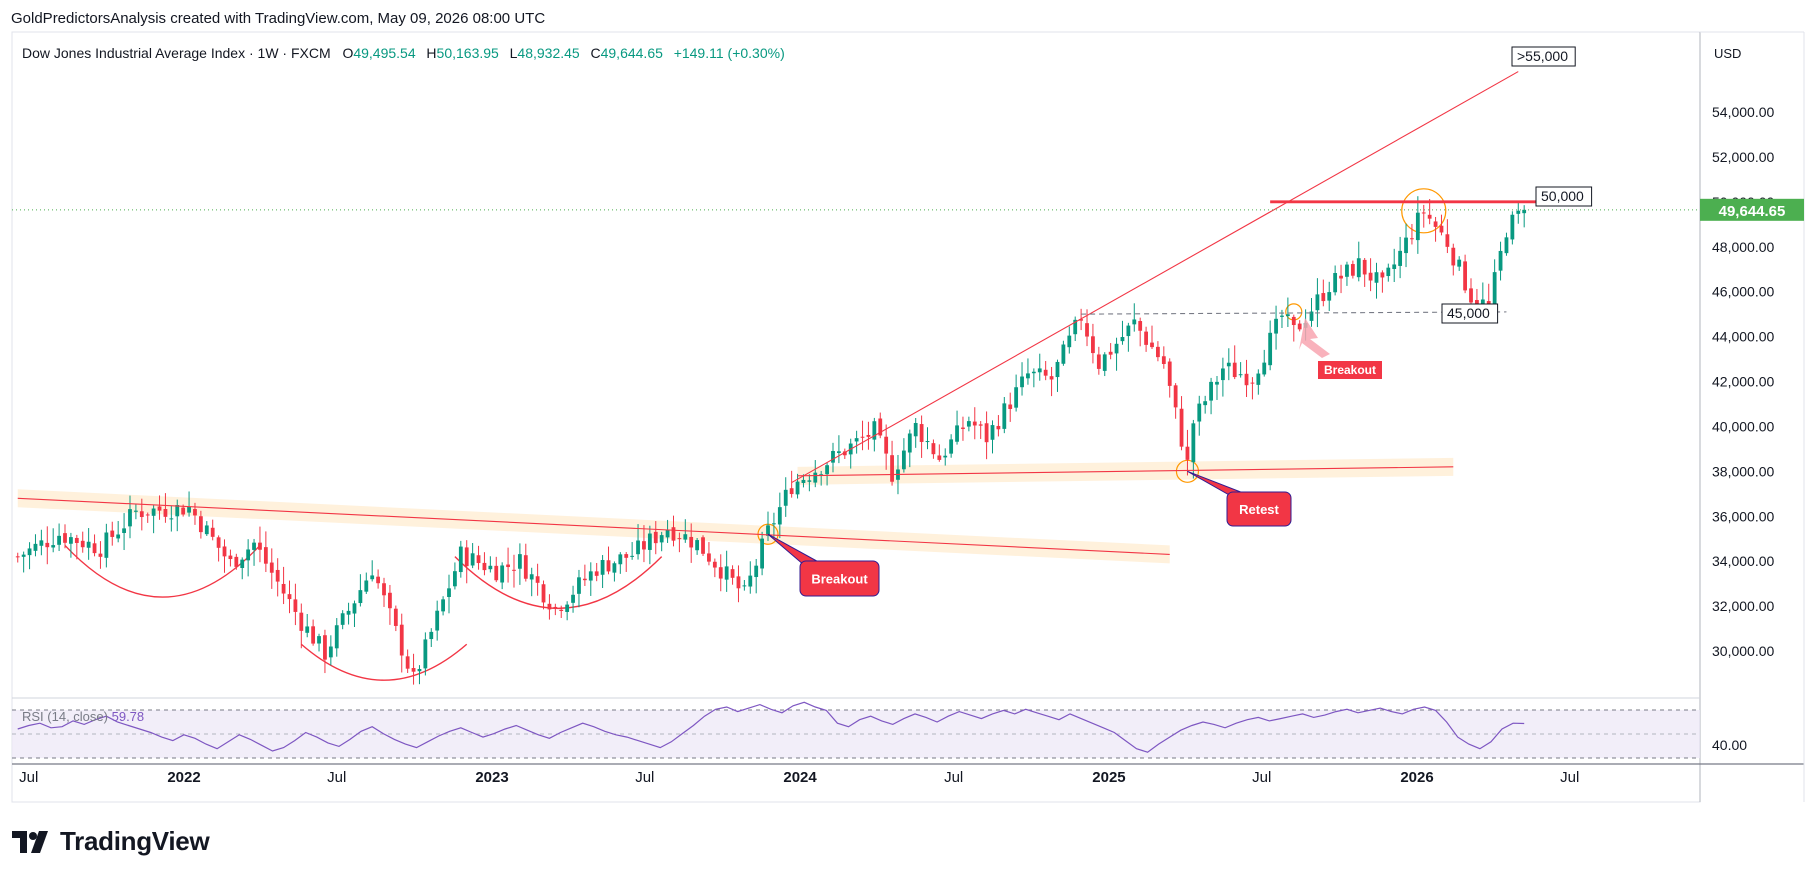  Describe the element at coordinates (631, 53) in the screenshot. I see `close-value: 49,644.65` at that location.